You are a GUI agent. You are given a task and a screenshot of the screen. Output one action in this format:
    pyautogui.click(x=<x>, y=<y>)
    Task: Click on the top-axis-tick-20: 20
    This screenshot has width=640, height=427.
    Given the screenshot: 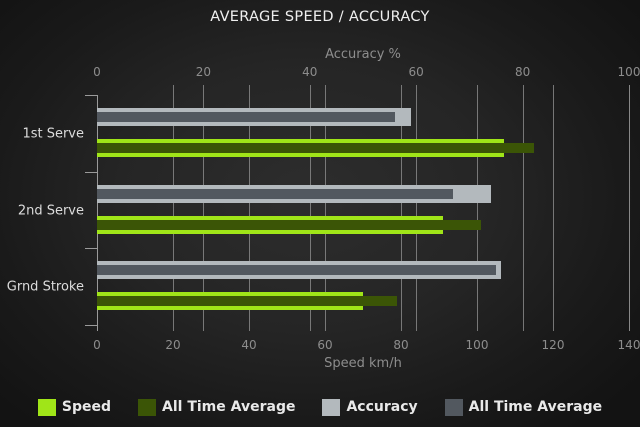 What is the action you would take?
    pyautogui.click(x=203, y=72)
    